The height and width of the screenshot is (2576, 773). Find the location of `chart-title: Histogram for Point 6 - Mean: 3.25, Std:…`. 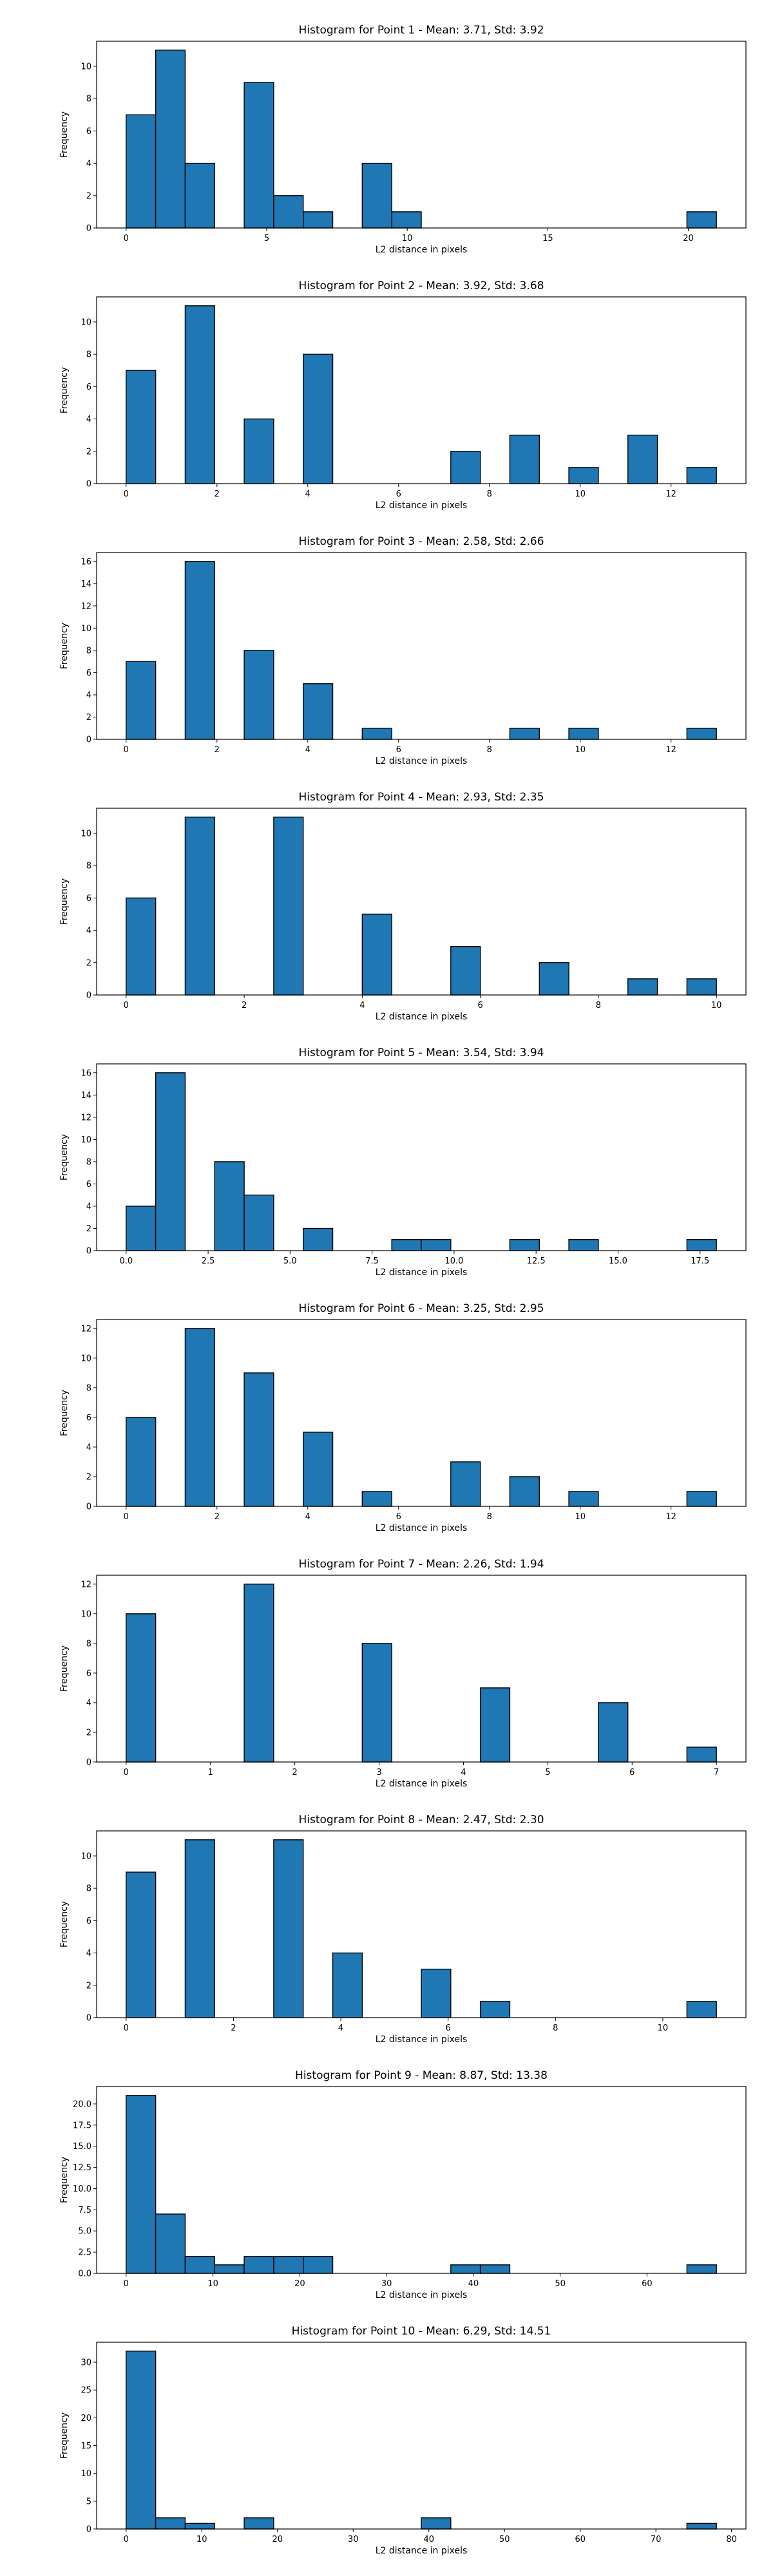

chart-title: Histogram for Point 6 - Mean: 3.25, Std:… is located at coordinates (421, 1308).